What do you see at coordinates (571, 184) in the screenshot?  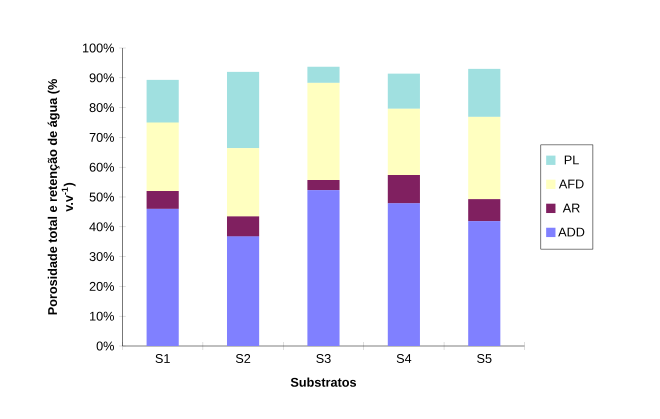 I see `legend-label: AFD` at bounding box center [571, 184].